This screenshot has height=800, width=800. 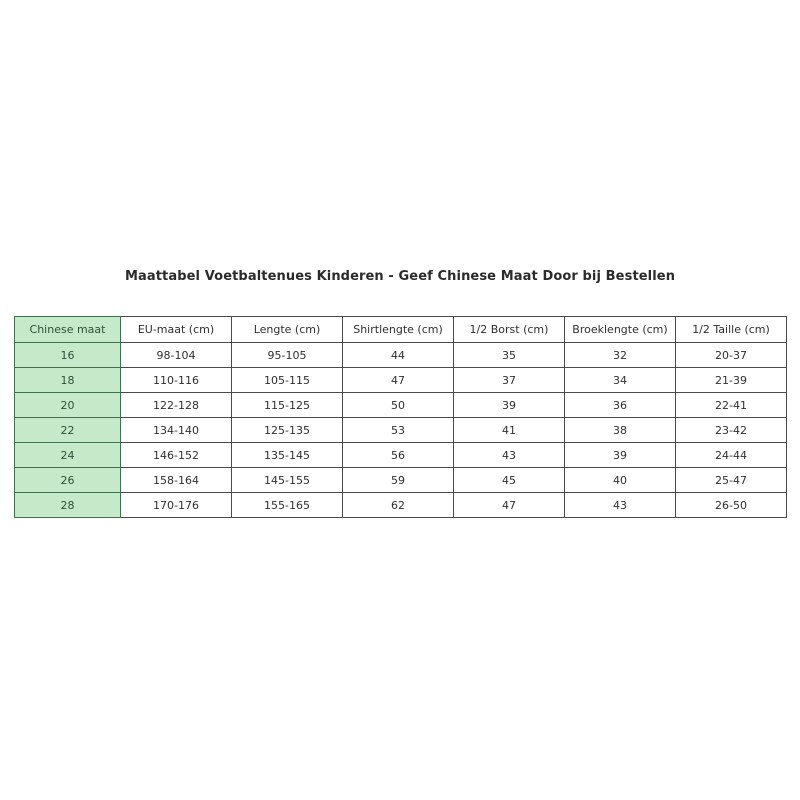 I want to click on cell-half-borst: 45, so click(x=509, y=480).